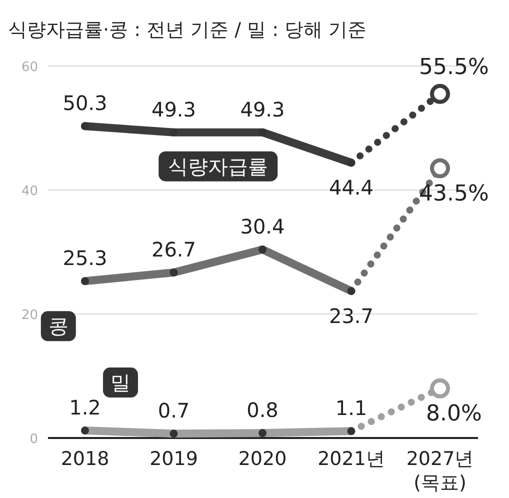  Describe the element at coordinates (187, 30) in the screenshot. I see `chart-title: 식량자급률·콩 : 전년 기준 / 밀 : 당해 기준` at that location.